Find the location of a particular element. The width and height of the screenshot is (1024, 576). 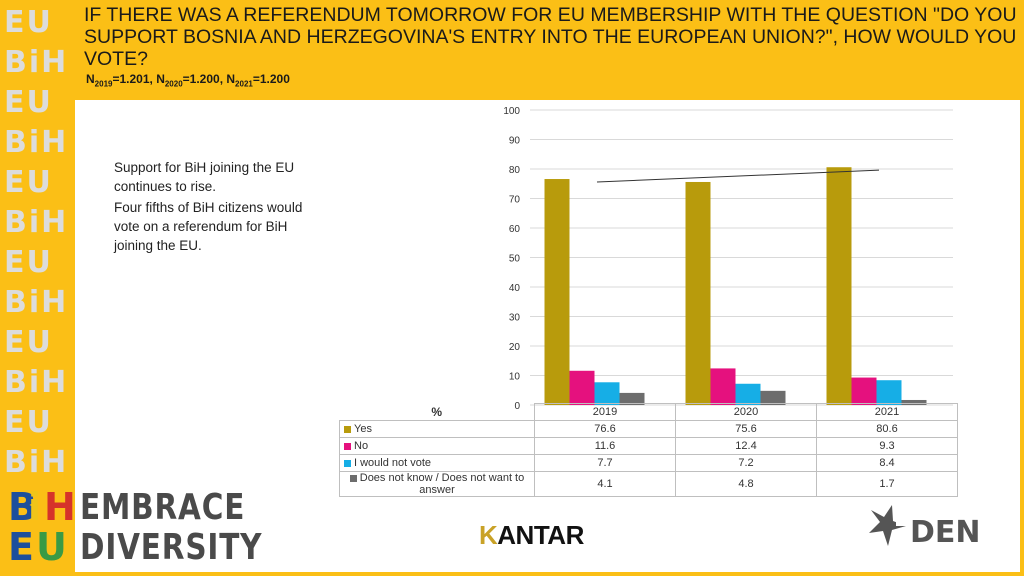

category-label: 2021 is located at coordinates (887, 412).